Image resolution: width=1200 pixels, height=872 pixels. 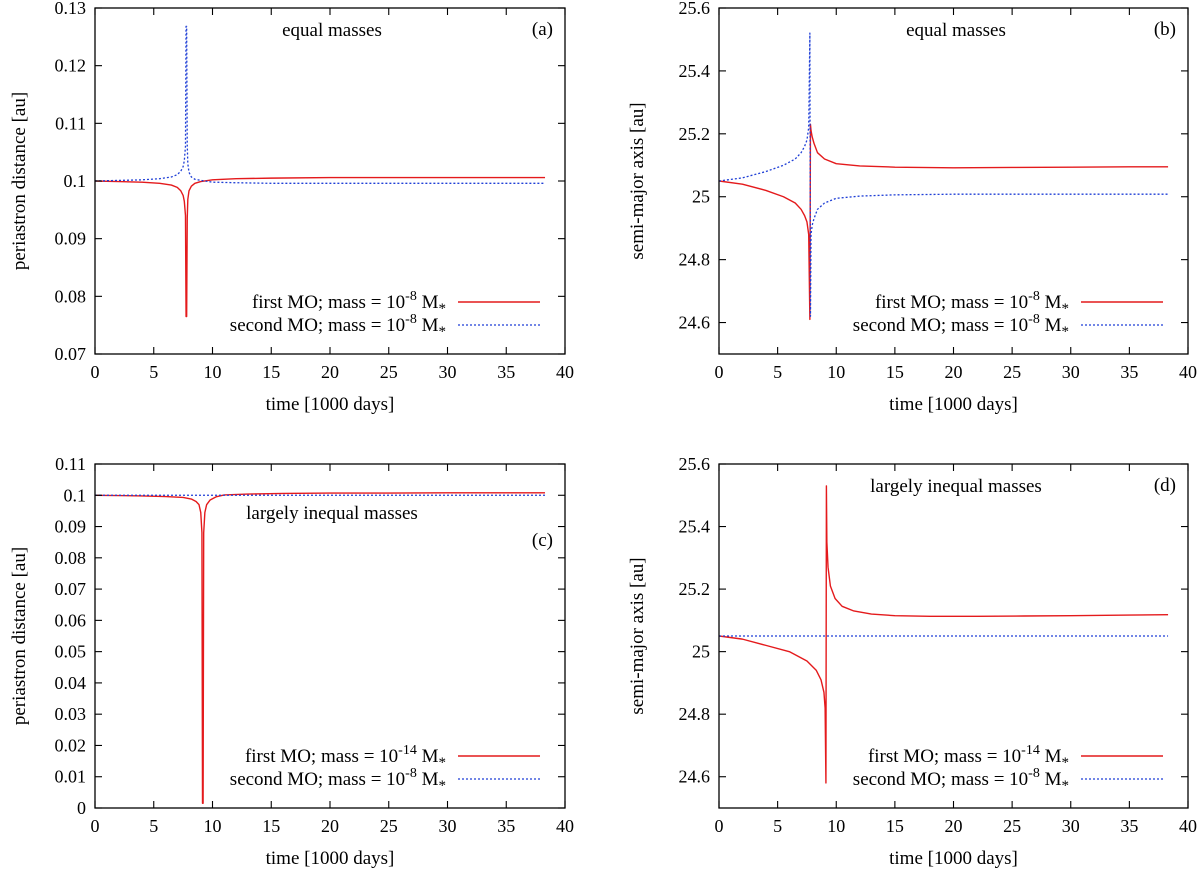 I want to click on y-tick-label: 0.01, so click(x=71, y=777).